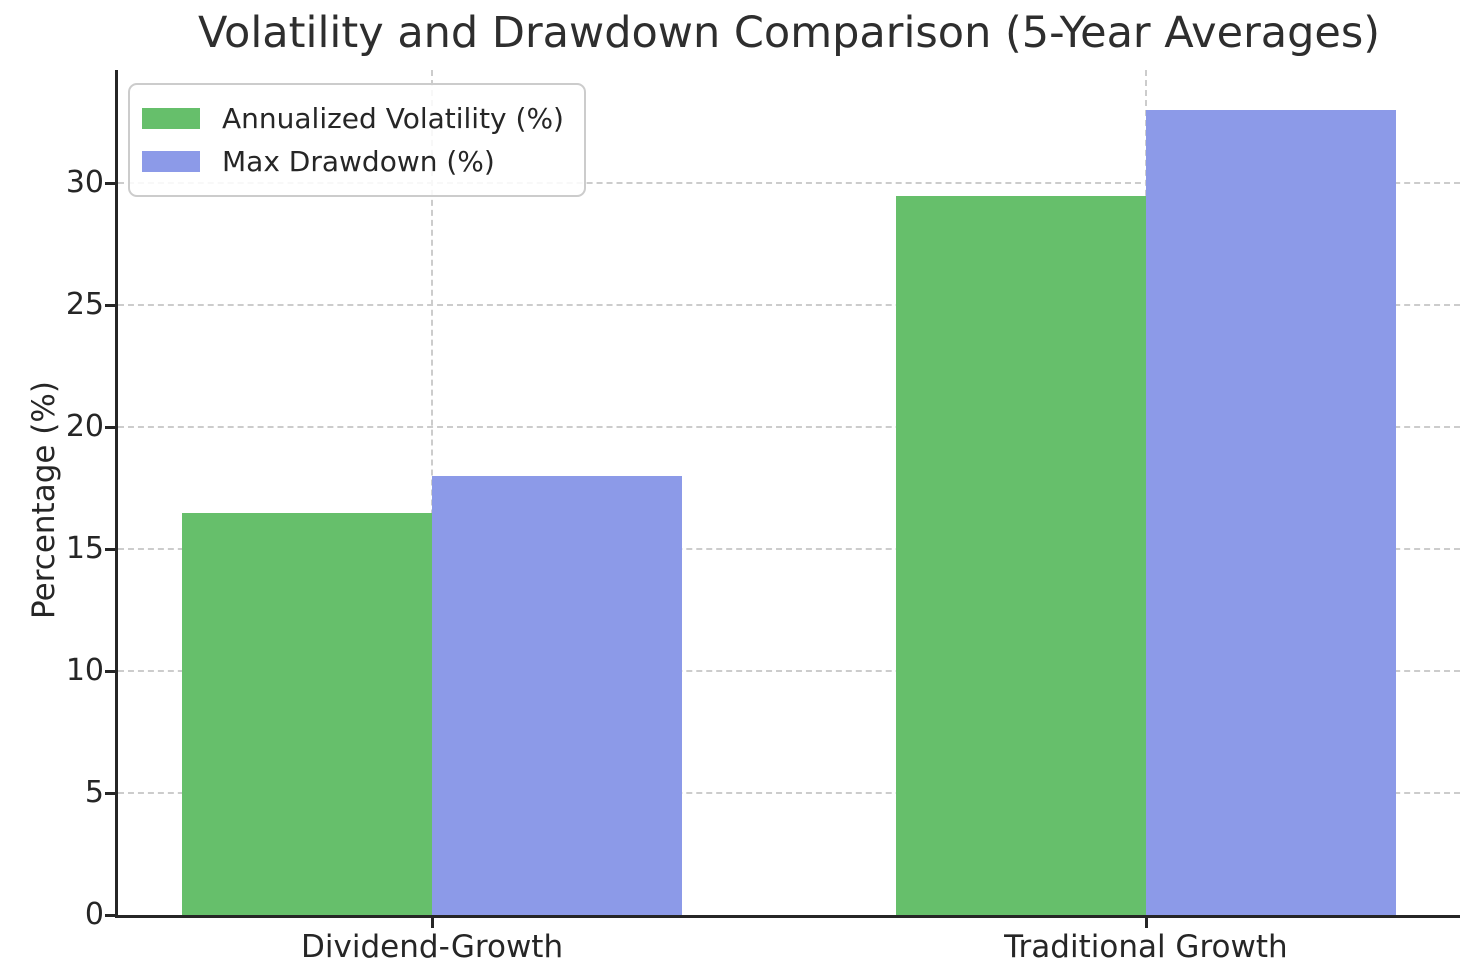 The height and width of the screenshot is (980, 1480). What do you see at coordinates (171, 118) in the screenshot?
I see `legend-swatch-volatility-icon` at bounding box center [171, 118].